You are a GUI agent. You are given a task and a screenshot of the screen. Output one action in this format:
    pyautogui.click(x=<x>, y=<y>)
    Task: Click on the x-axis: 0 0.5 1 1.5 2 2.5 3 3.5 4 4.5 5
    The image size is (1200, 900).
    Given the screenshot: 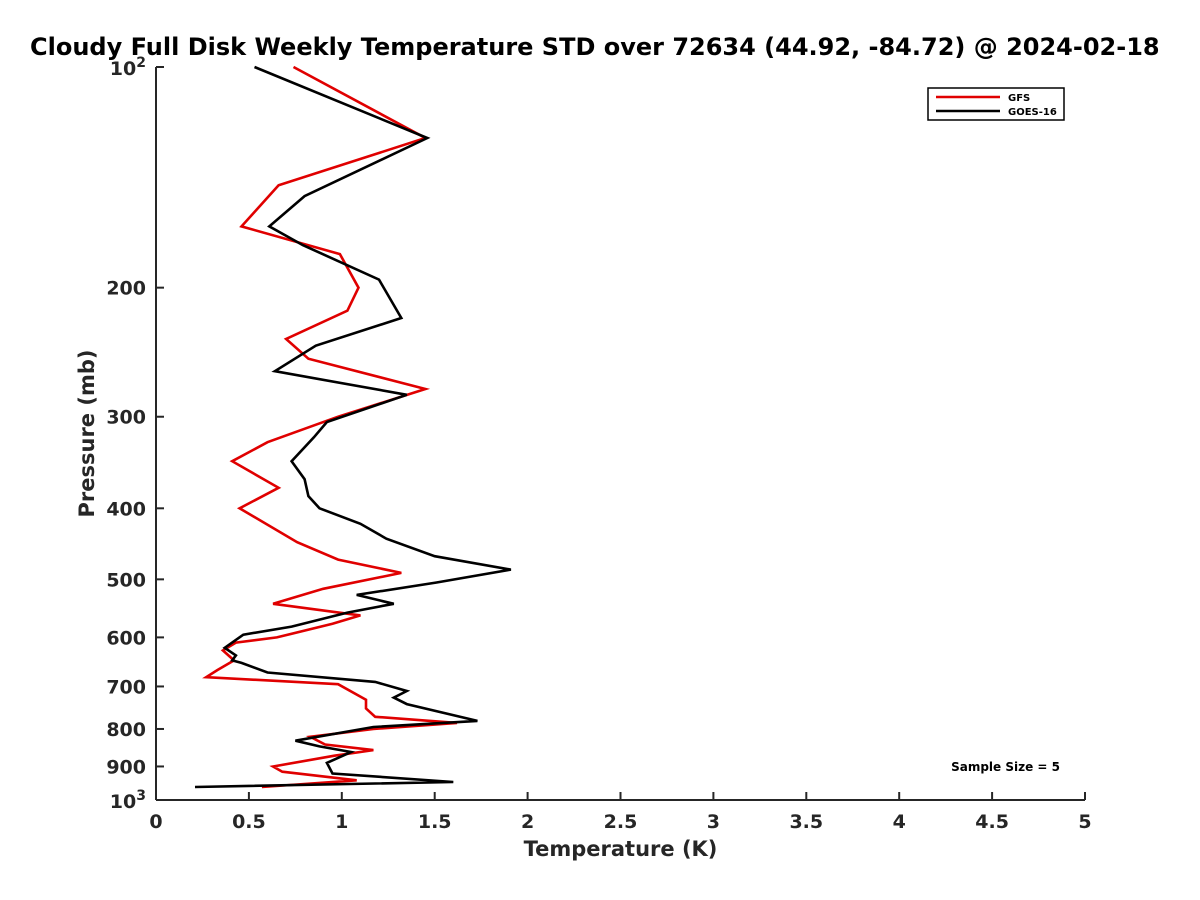 What is the action you would take?
    pyautogui.click(x=620, y=812)
    